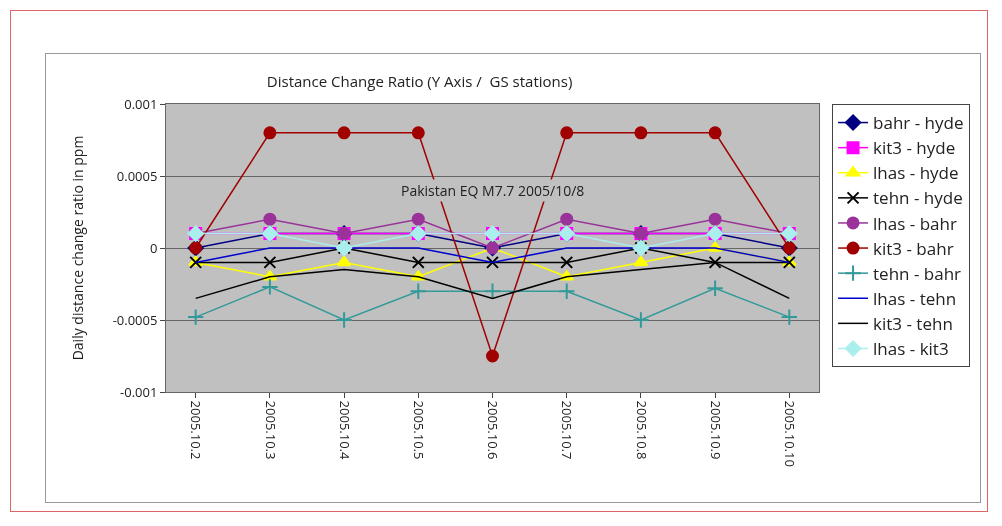 This screenshot has height=526, width=1002. I want to click on y-tick-label: -0.001, so click(139, 391).